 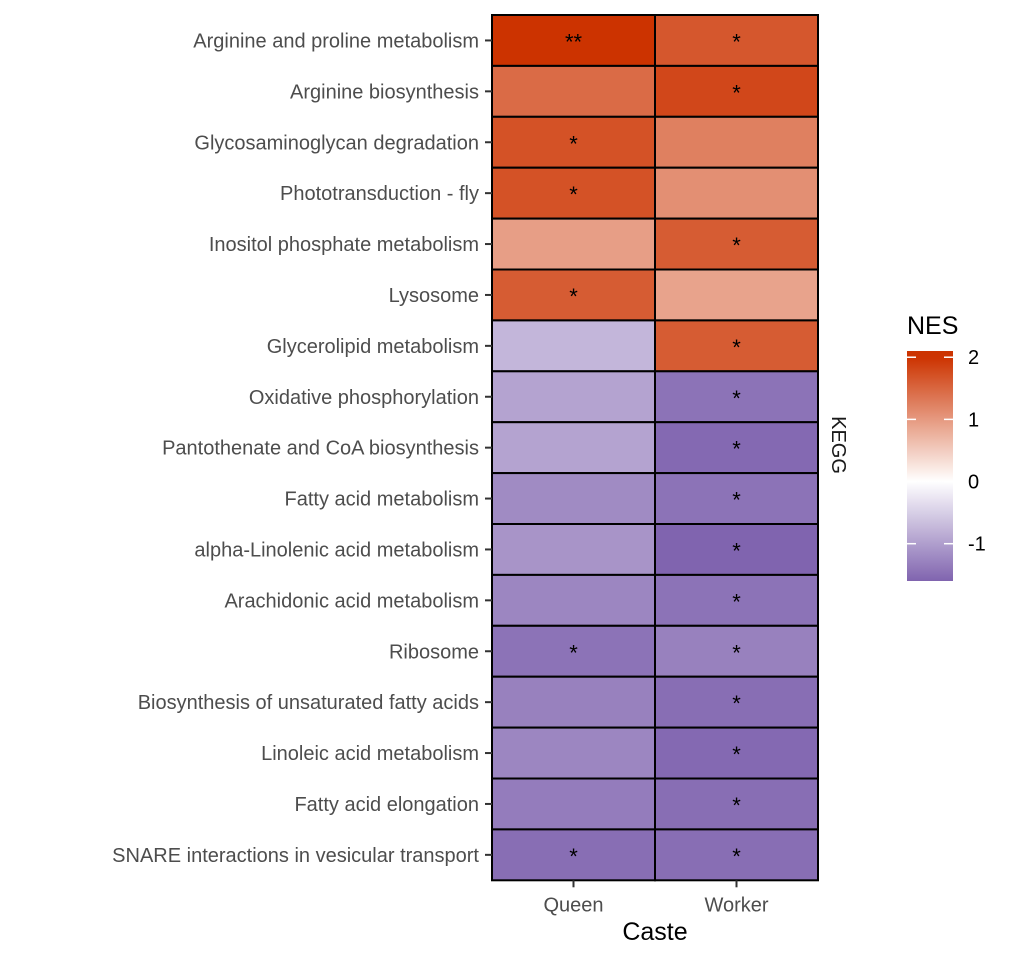 What do you see at coordinates (364, 398) in the screenshot?
I see `y-tick-label: Oxidative phosphorylation` at bounding box center [364, 398].